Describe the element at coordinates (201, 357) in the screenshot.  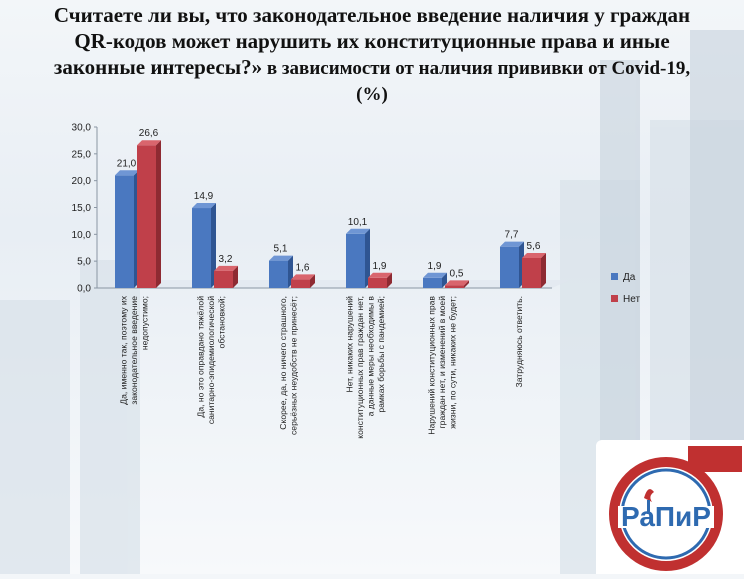
I see `x-tick-label: Да, но это оправдано тяжёлой` at that location.